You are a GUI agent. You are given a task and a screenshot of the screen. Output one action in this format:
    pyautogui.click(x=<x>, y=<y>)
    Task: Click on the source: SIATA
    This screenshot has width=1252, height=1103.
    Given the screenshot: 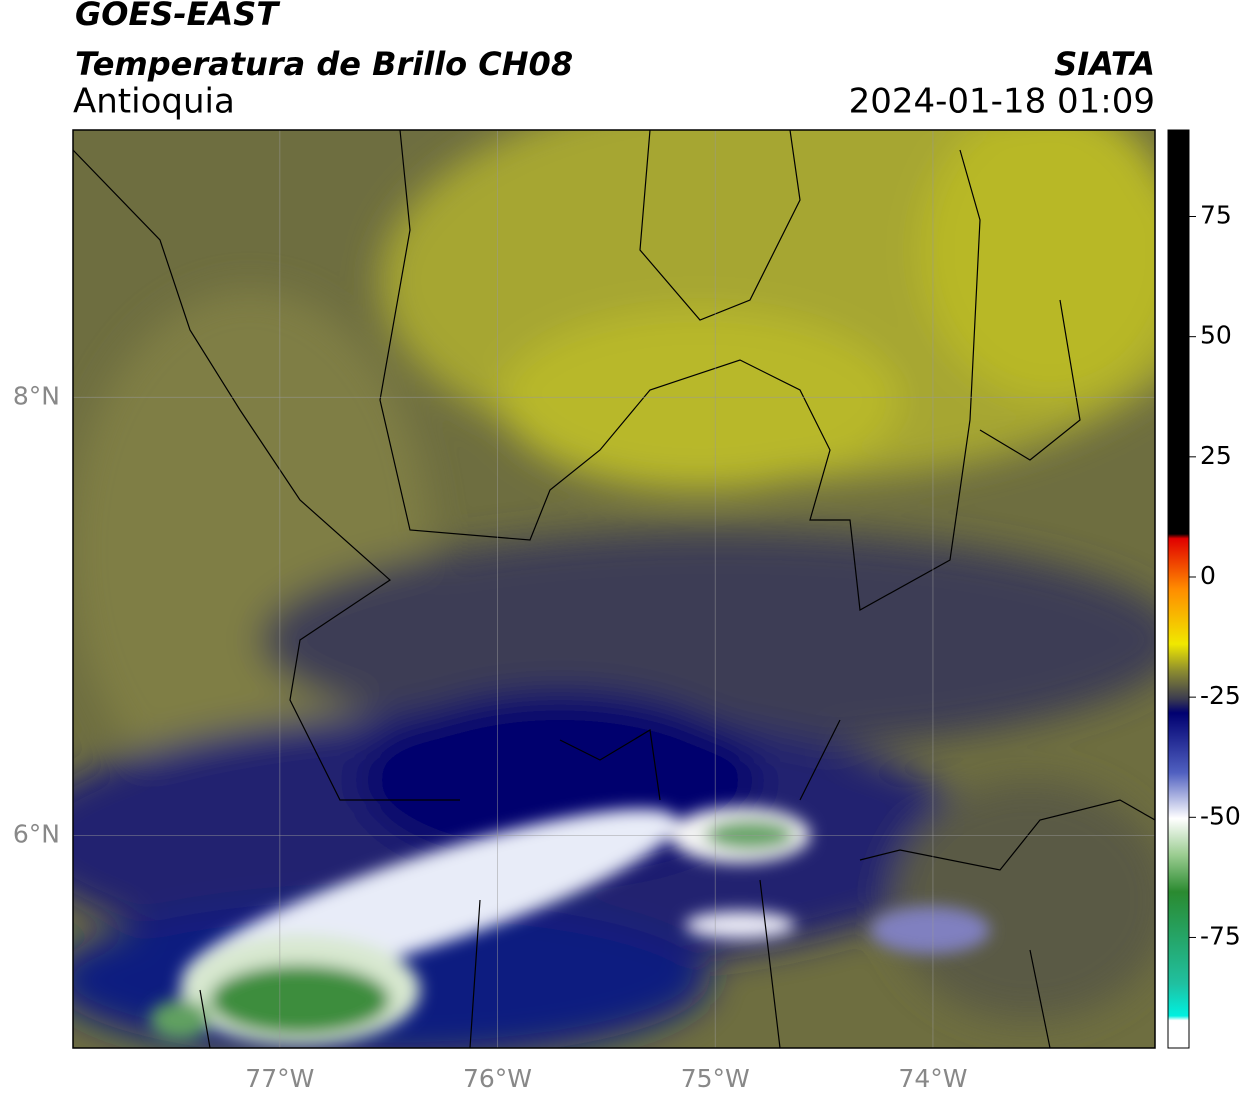 What is the action you would take?
    pyautogui.click(x=1104, y=64)
    